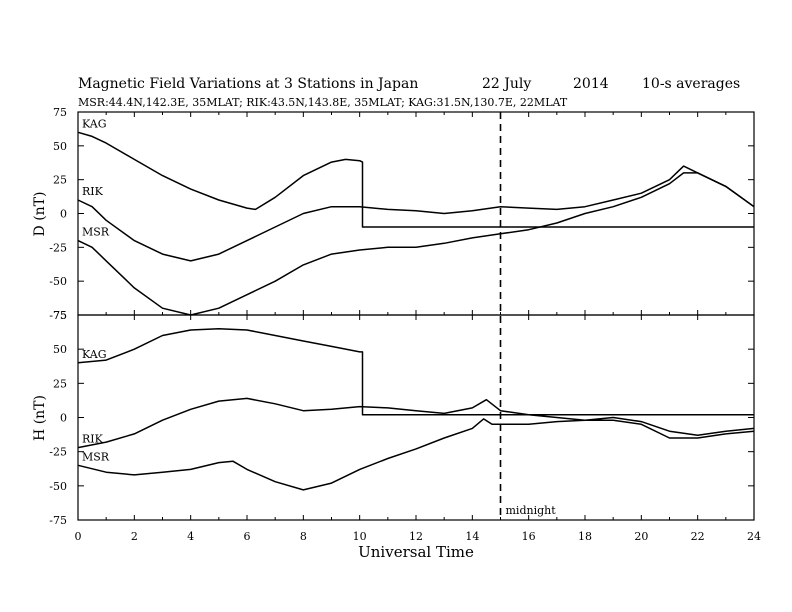 This screenshot has height=612, width=792. What do you see at coordinates (134, 536) in the screenshot?
I see `x-tick-label: 2` at bounding box center [134, 536].